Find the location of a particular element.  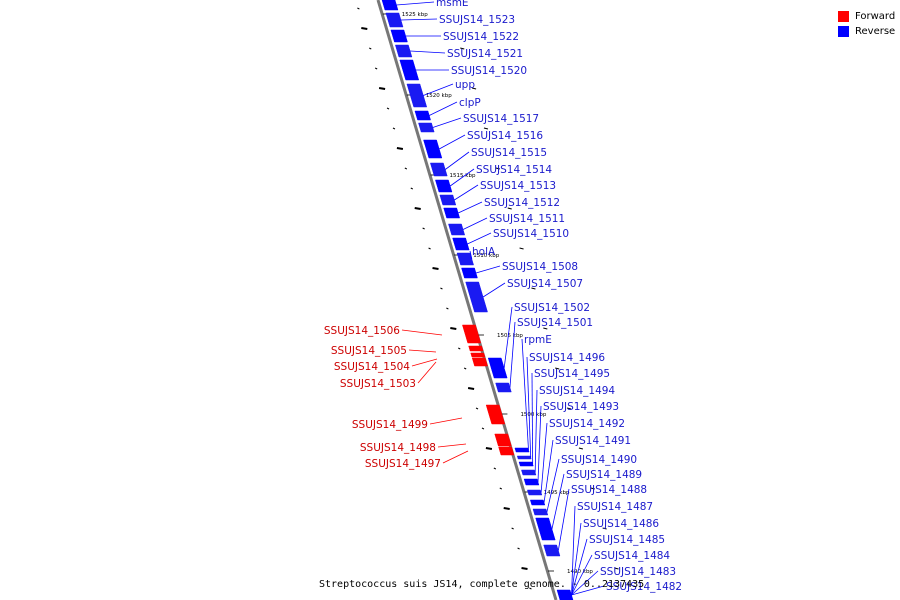

legend: Forward Reverse is located at coordinates (866, 24).